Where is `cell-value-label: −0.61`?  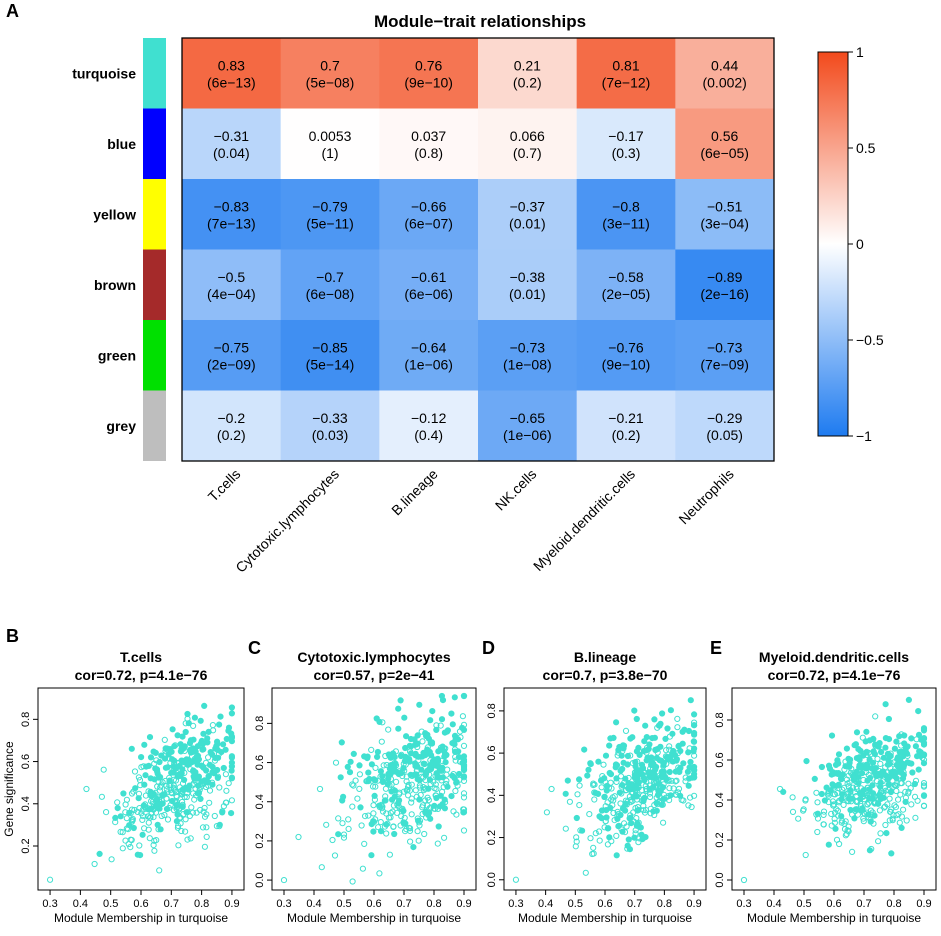 cell-value-label: −0.61 is located at coordinates (429, 277).